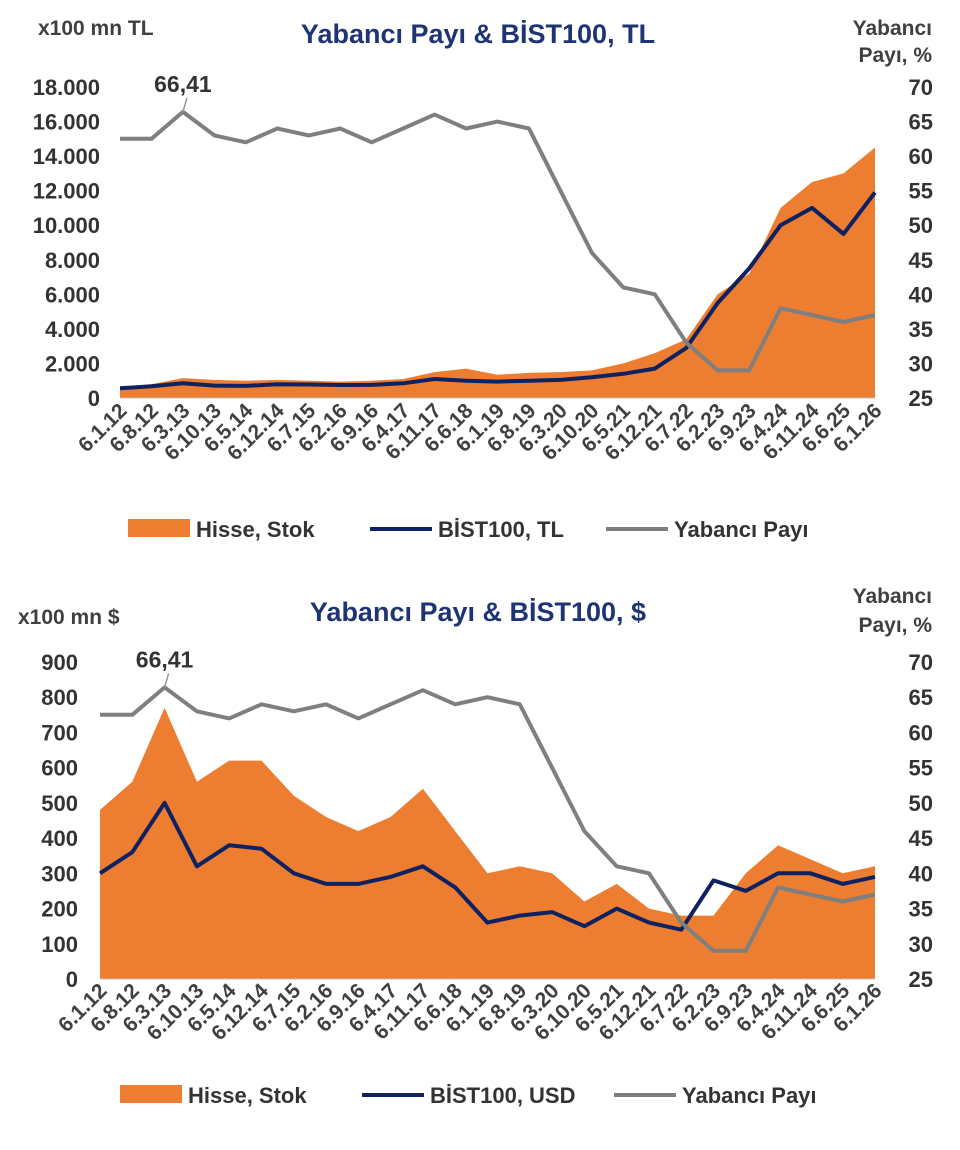 The height and width of the screenshot is (1150, 960). I want to click on left-tick-label: 500, so click(59, 803).